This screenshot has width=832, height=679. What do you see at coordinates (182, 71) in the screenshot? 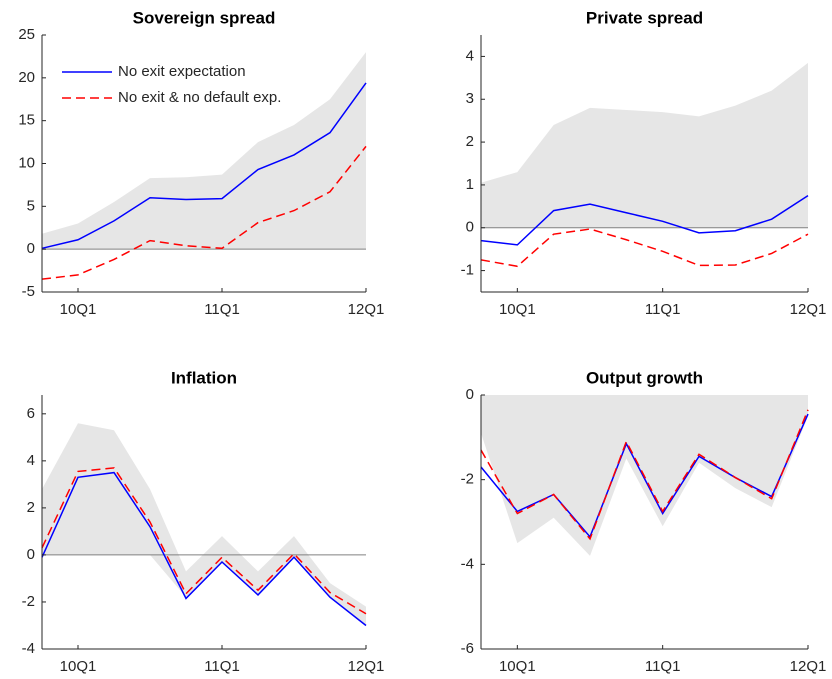
I see `legend-label: No exit expectation` at bounding box center [182, 71].